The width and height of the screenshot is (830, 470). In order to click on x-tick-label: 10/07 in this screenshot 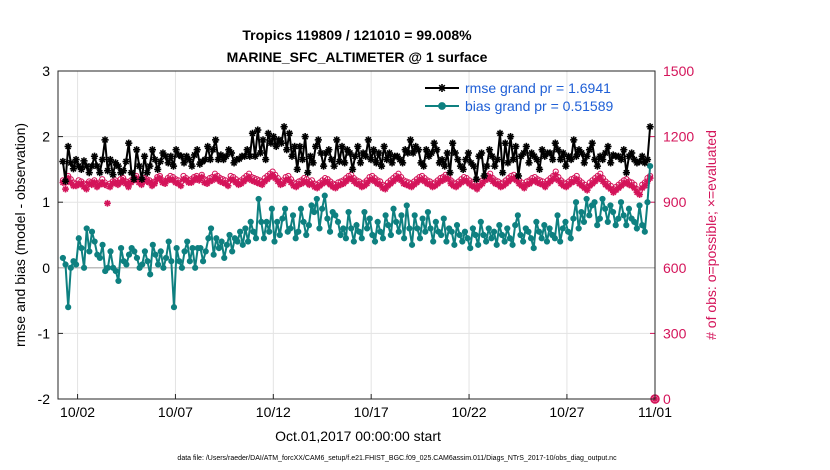, I will do `click(175, 412)`.